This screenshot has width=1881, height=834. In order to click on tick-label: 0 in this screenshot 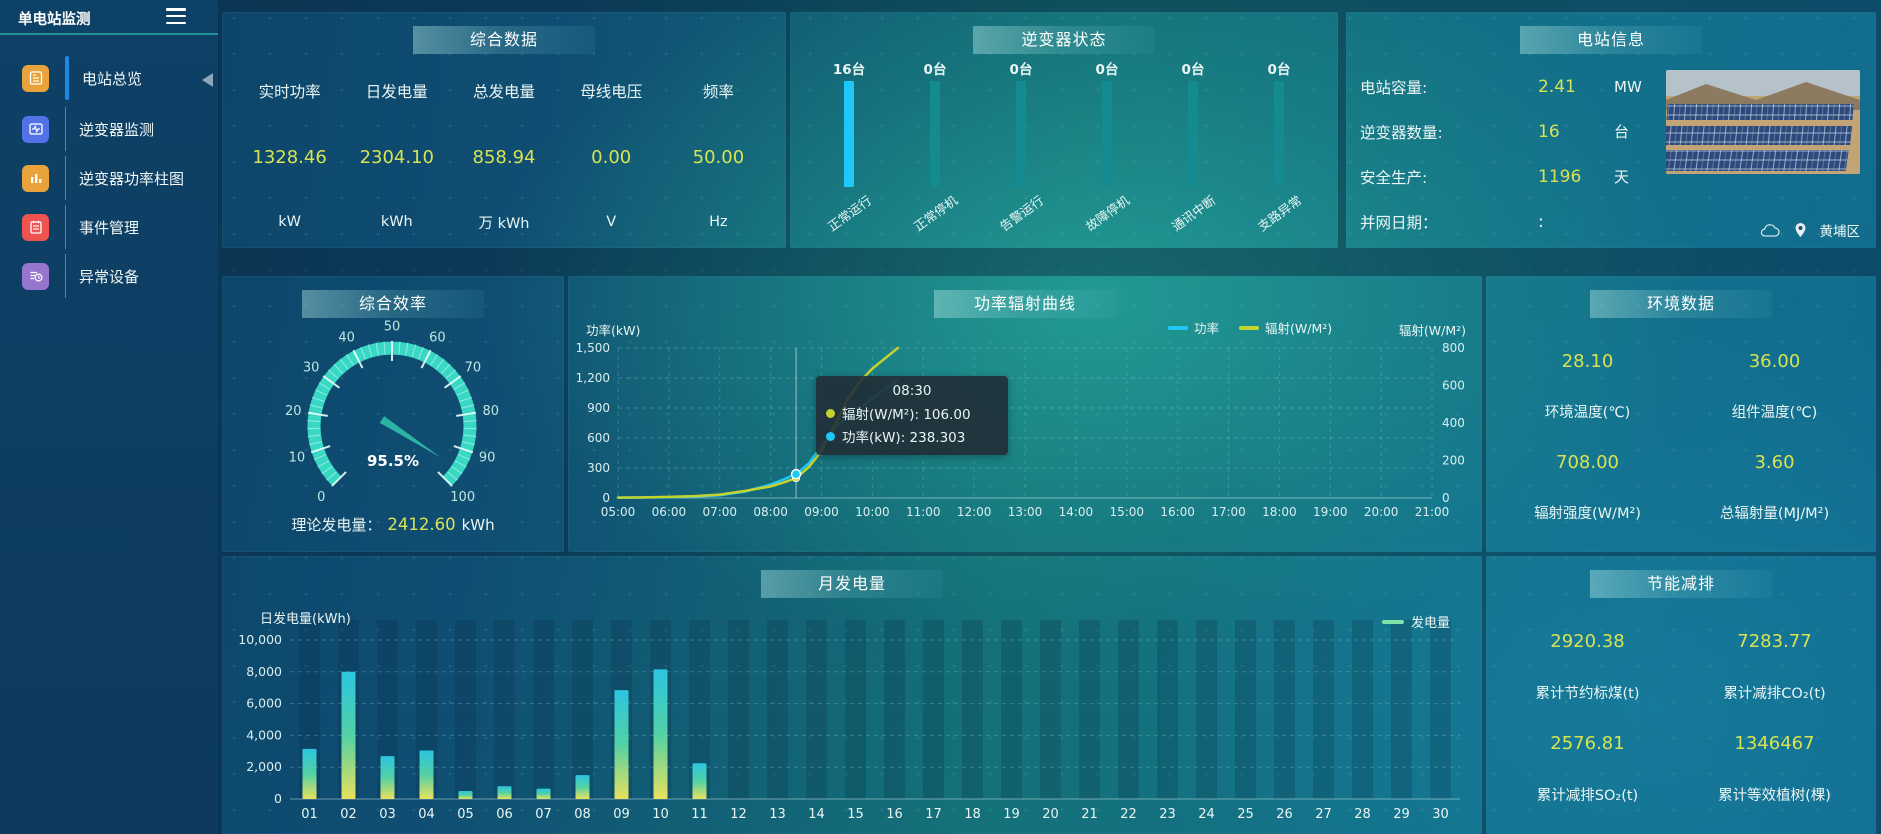, I will do `click(606, 498)`.